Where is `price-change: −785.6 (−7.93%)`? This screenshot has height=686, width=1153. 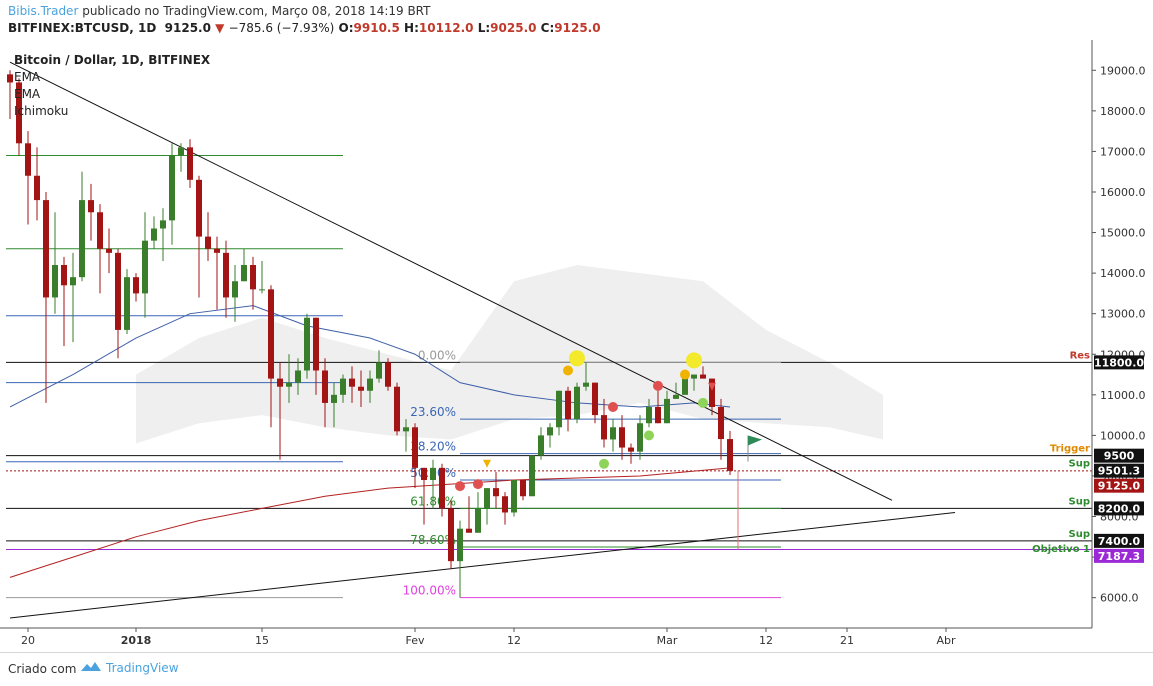 price-change: −785.6 (−7.93%) is located at coordinates (281, 28).